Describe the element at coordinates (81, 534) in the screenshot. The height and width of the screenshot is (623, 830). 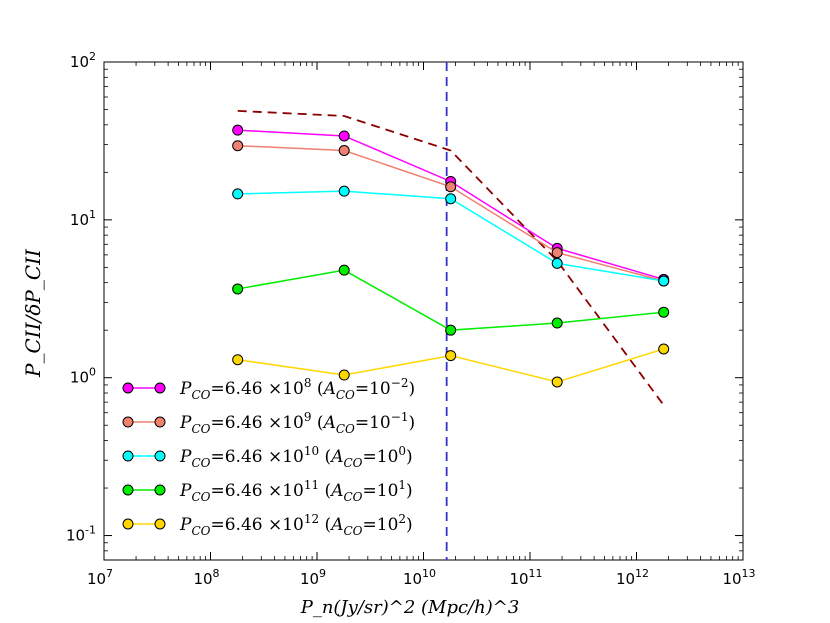
I see `y-tick-label: 10⁻¹` at that location.